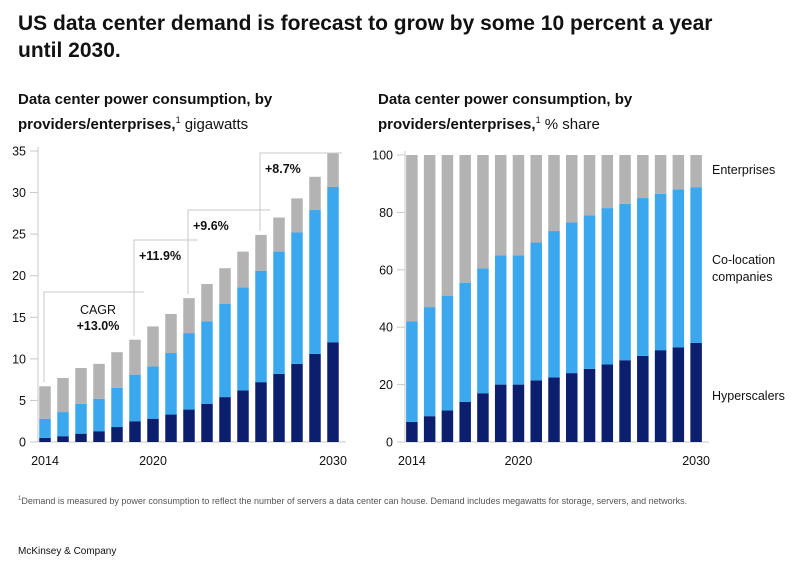  Describe the element at coordinates (178, 120) in the screenshot. I see `left-chart-footnote-marker: 1` at that location.